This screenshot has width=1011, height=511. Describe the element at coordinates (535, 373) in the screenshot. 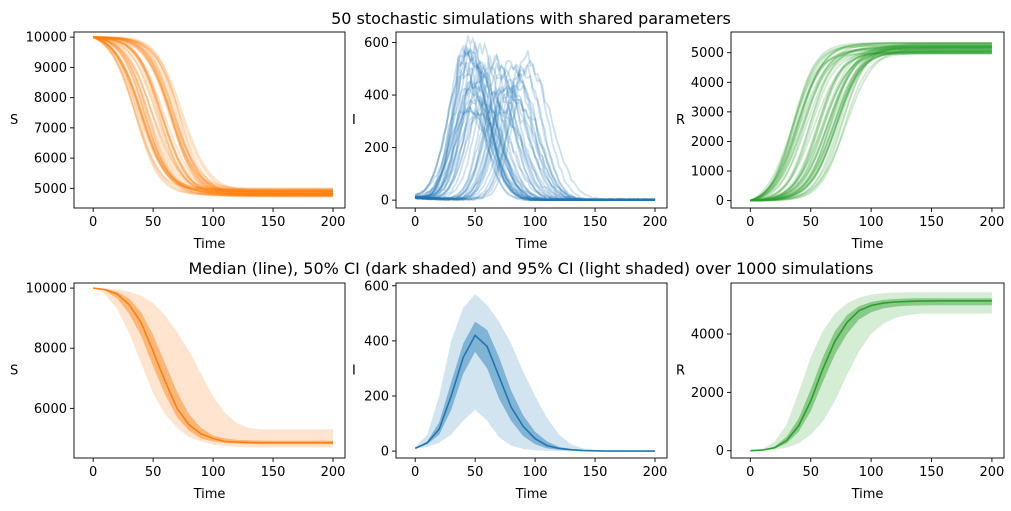

I see `ci95-band` at that location.